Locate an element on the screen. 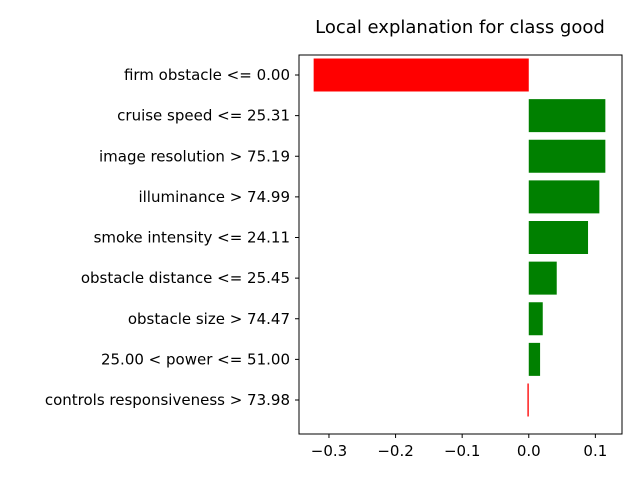 This screenshot has width=640, height=480. y-tick-label: firm obstacle <= 0.00 is located at coordinates (207, 75).